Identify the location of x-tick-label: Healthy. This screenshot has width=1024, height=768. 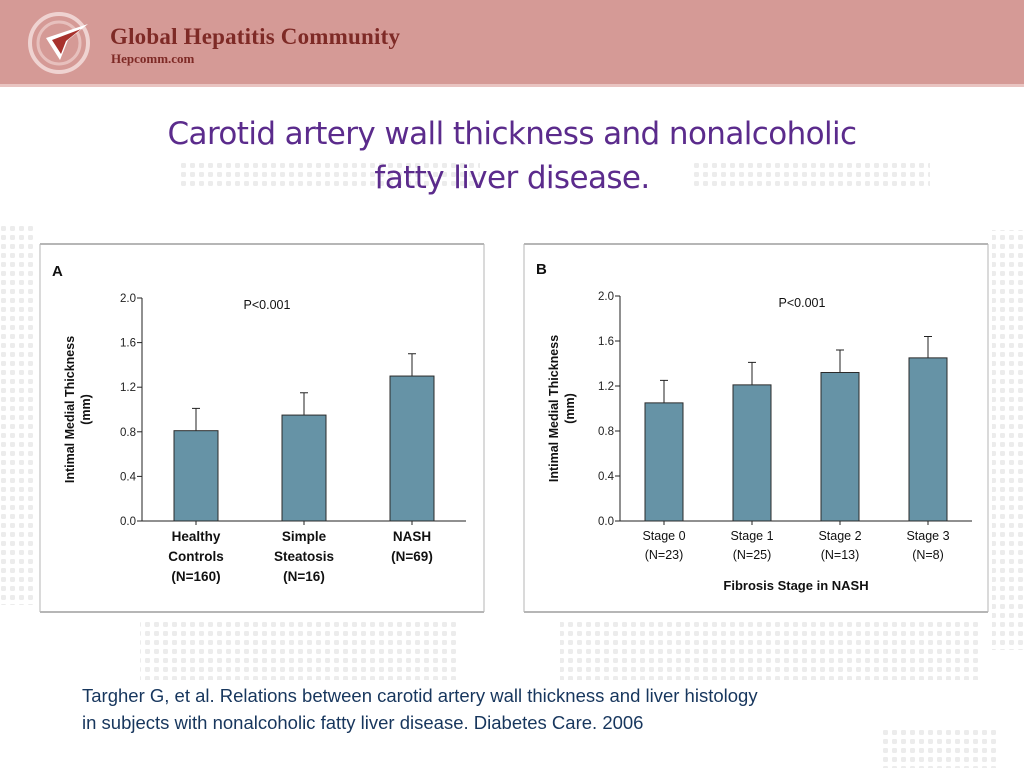
(196, 536).